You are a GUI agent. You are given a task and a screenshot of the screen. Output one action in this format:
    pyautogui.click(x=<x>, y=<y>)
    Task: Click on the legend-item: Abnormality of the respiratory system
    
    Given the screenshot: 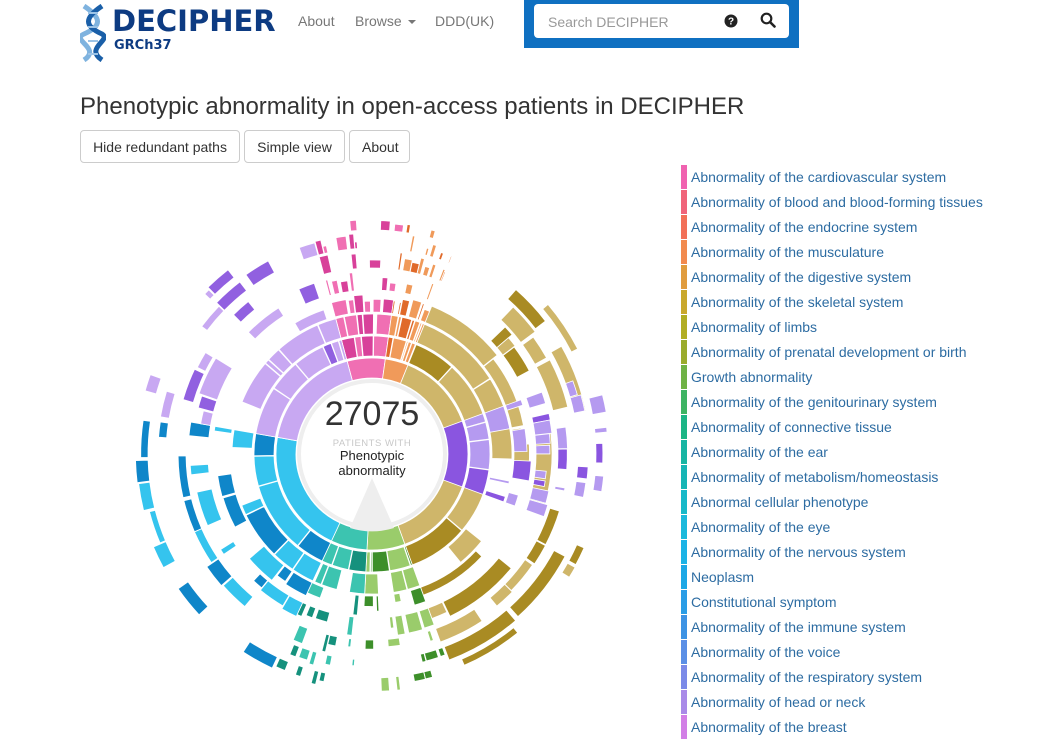 What is the action you would take?
    pyautogui.click(x=831, y=677)
    